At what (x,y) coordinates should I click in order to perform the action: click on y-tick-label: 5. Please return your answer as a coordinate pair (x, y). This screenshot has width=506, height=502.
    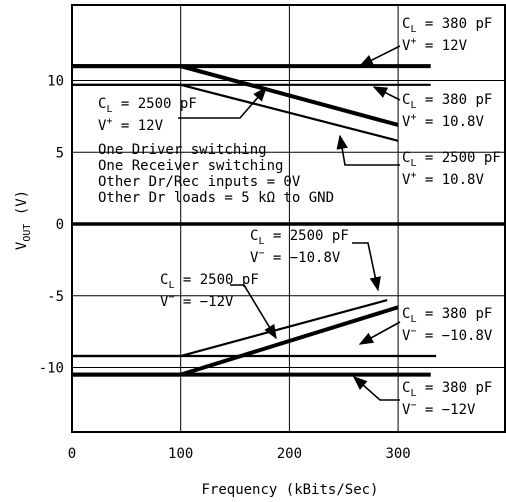
    Looking at the image, I should click on (60, 153).